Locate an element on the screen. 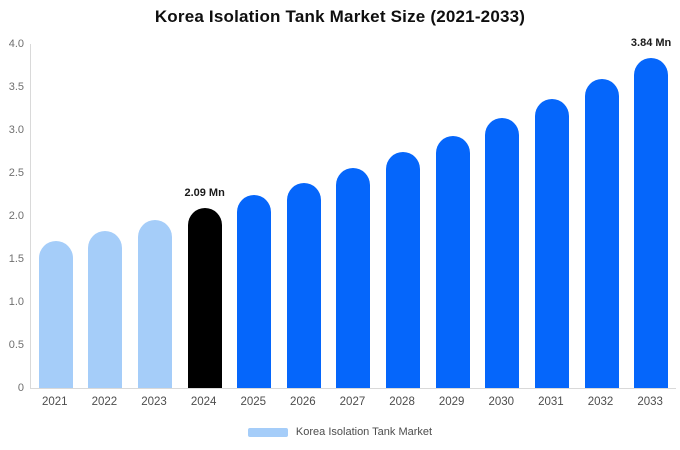 This screenshot has width=680, height=450. x-tick-label-2031: 2031 is located at coordinates (551, 402).